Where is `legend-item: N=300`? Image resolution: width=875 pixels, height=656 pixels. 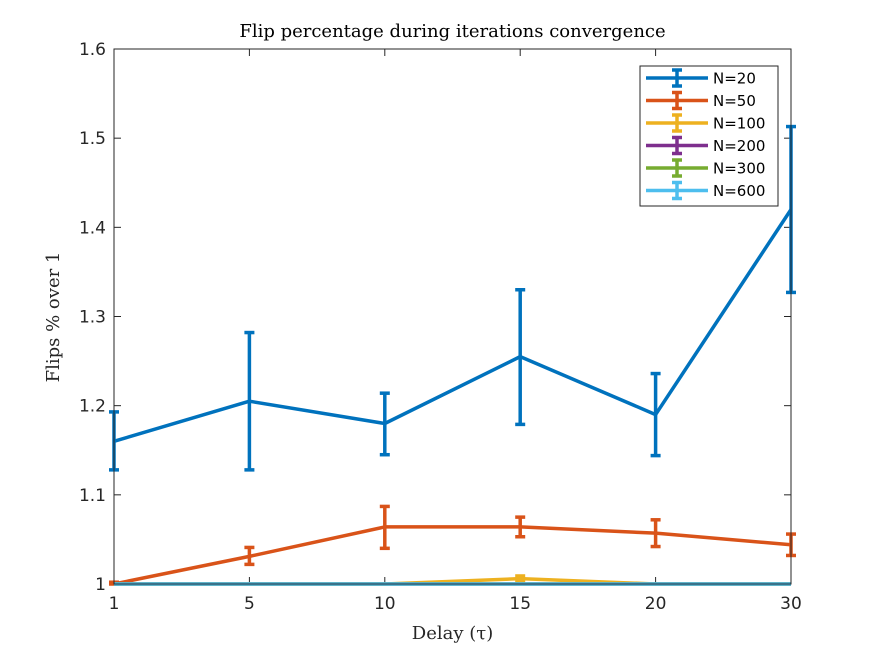 legend-item: N=300 is located at coordinates (705, 168).